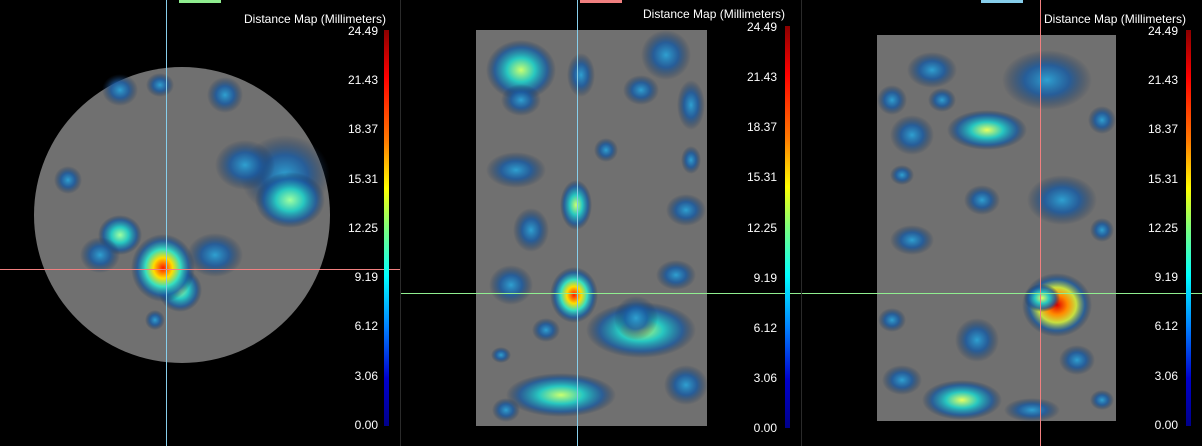 The height and width of the screenshot is (446, 1202). What do you see at coordinates (192, 201) in the screenshot?
I see `distance-blobs` at bounding box center [192, 201].